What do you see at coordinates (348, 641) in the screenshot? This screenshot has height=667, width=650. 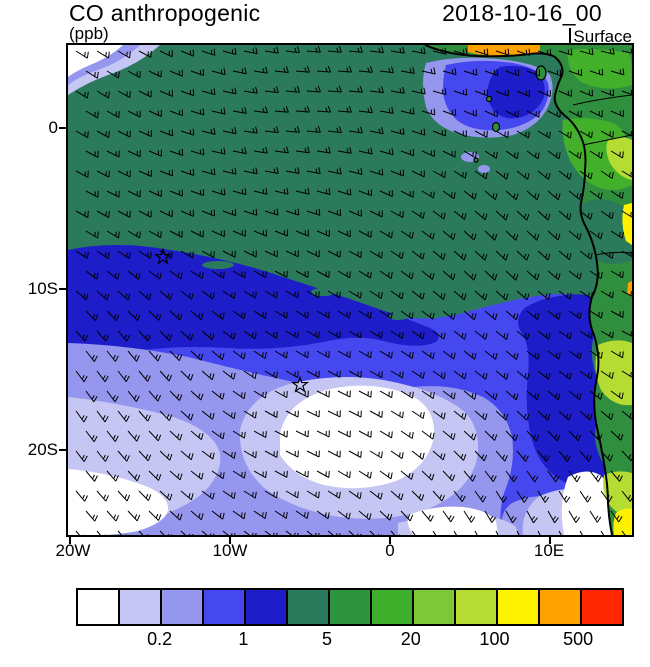 I see `colorbar-labels: 0.2 1 5 20 100 500` at bounding box center [348, 641].